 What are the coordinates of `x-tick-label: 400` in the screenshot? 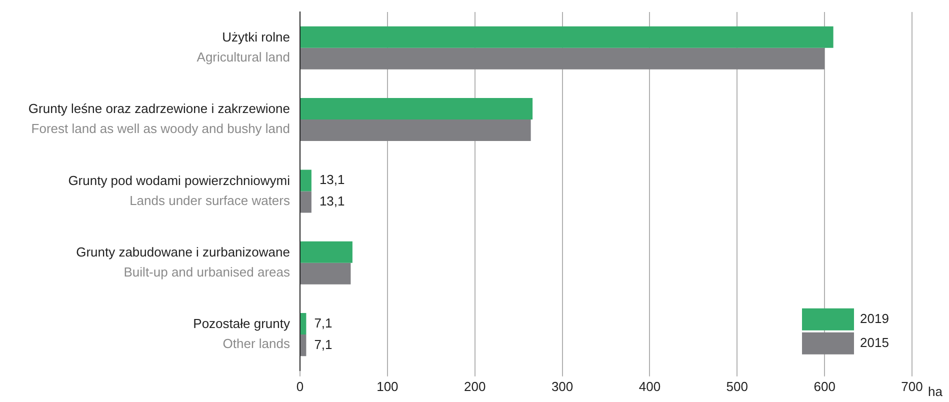 It's located at (649, 386).